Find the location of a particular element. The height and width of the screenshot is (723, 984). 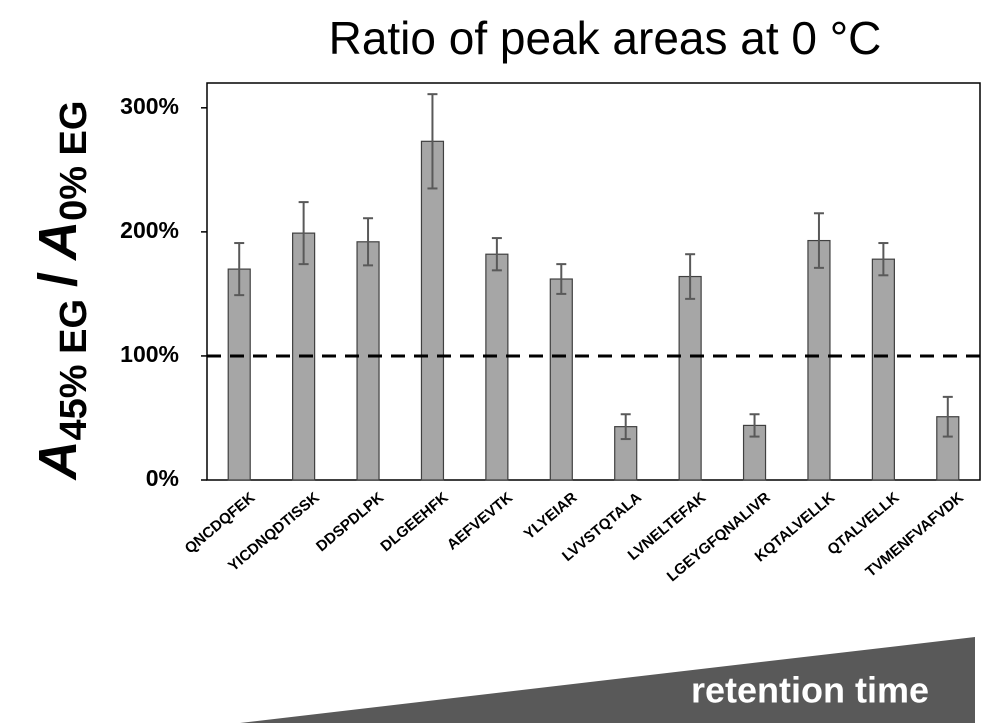

x-tick-label: DLGEEHFK is located at coordinates (414, 522).